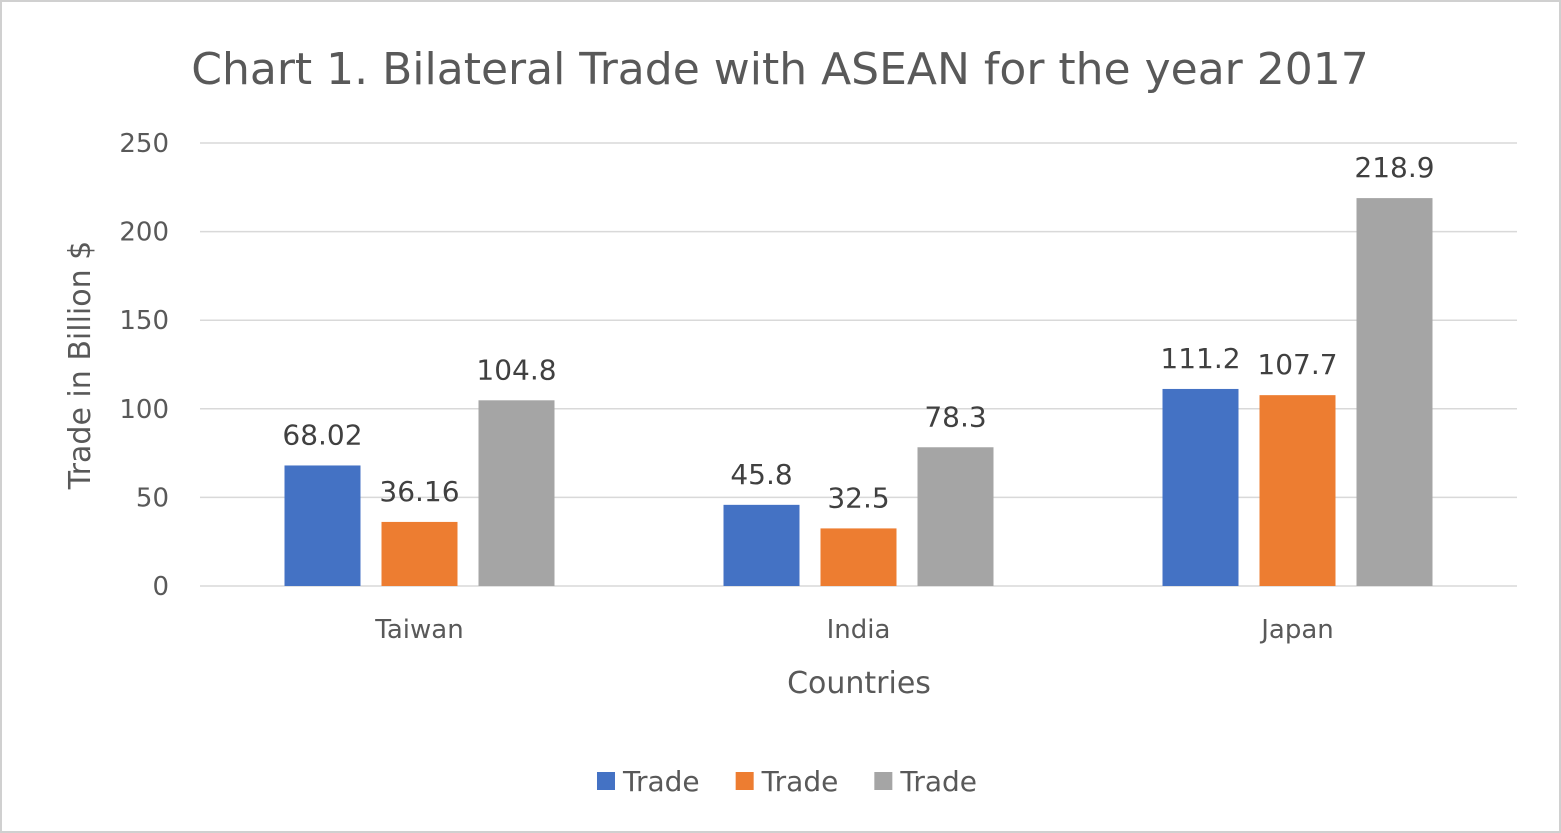 The width and height of the screenshot is (1561, 833). Describe the element at coordinates (1297, 364) in the screenshot. I see `data-label: 107.7` at that location.